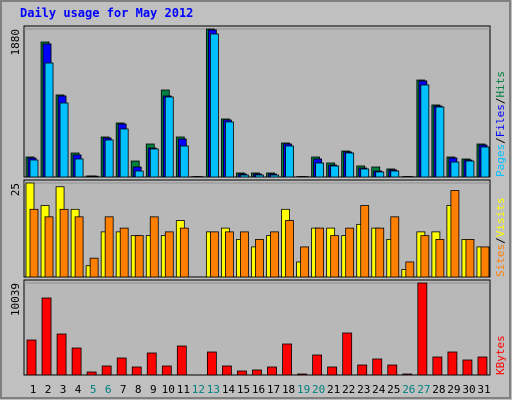 The width and height of the screenshot is (512, 400). I want to click on legend-entry: Pages, so click(500, 160).